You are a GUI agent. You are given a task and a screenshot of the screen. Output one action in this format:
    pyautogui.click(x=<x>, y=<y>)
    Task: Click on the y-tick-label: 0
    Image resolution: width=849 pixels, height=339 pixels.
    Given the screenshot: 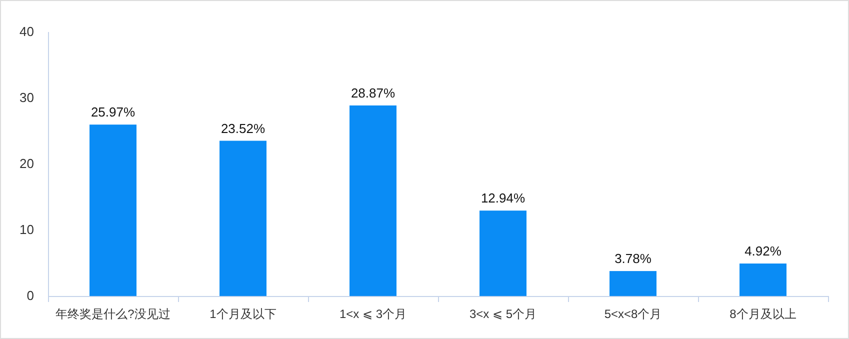 What is the action you would take?
    pyautogui.click(x=30, y=295)
    